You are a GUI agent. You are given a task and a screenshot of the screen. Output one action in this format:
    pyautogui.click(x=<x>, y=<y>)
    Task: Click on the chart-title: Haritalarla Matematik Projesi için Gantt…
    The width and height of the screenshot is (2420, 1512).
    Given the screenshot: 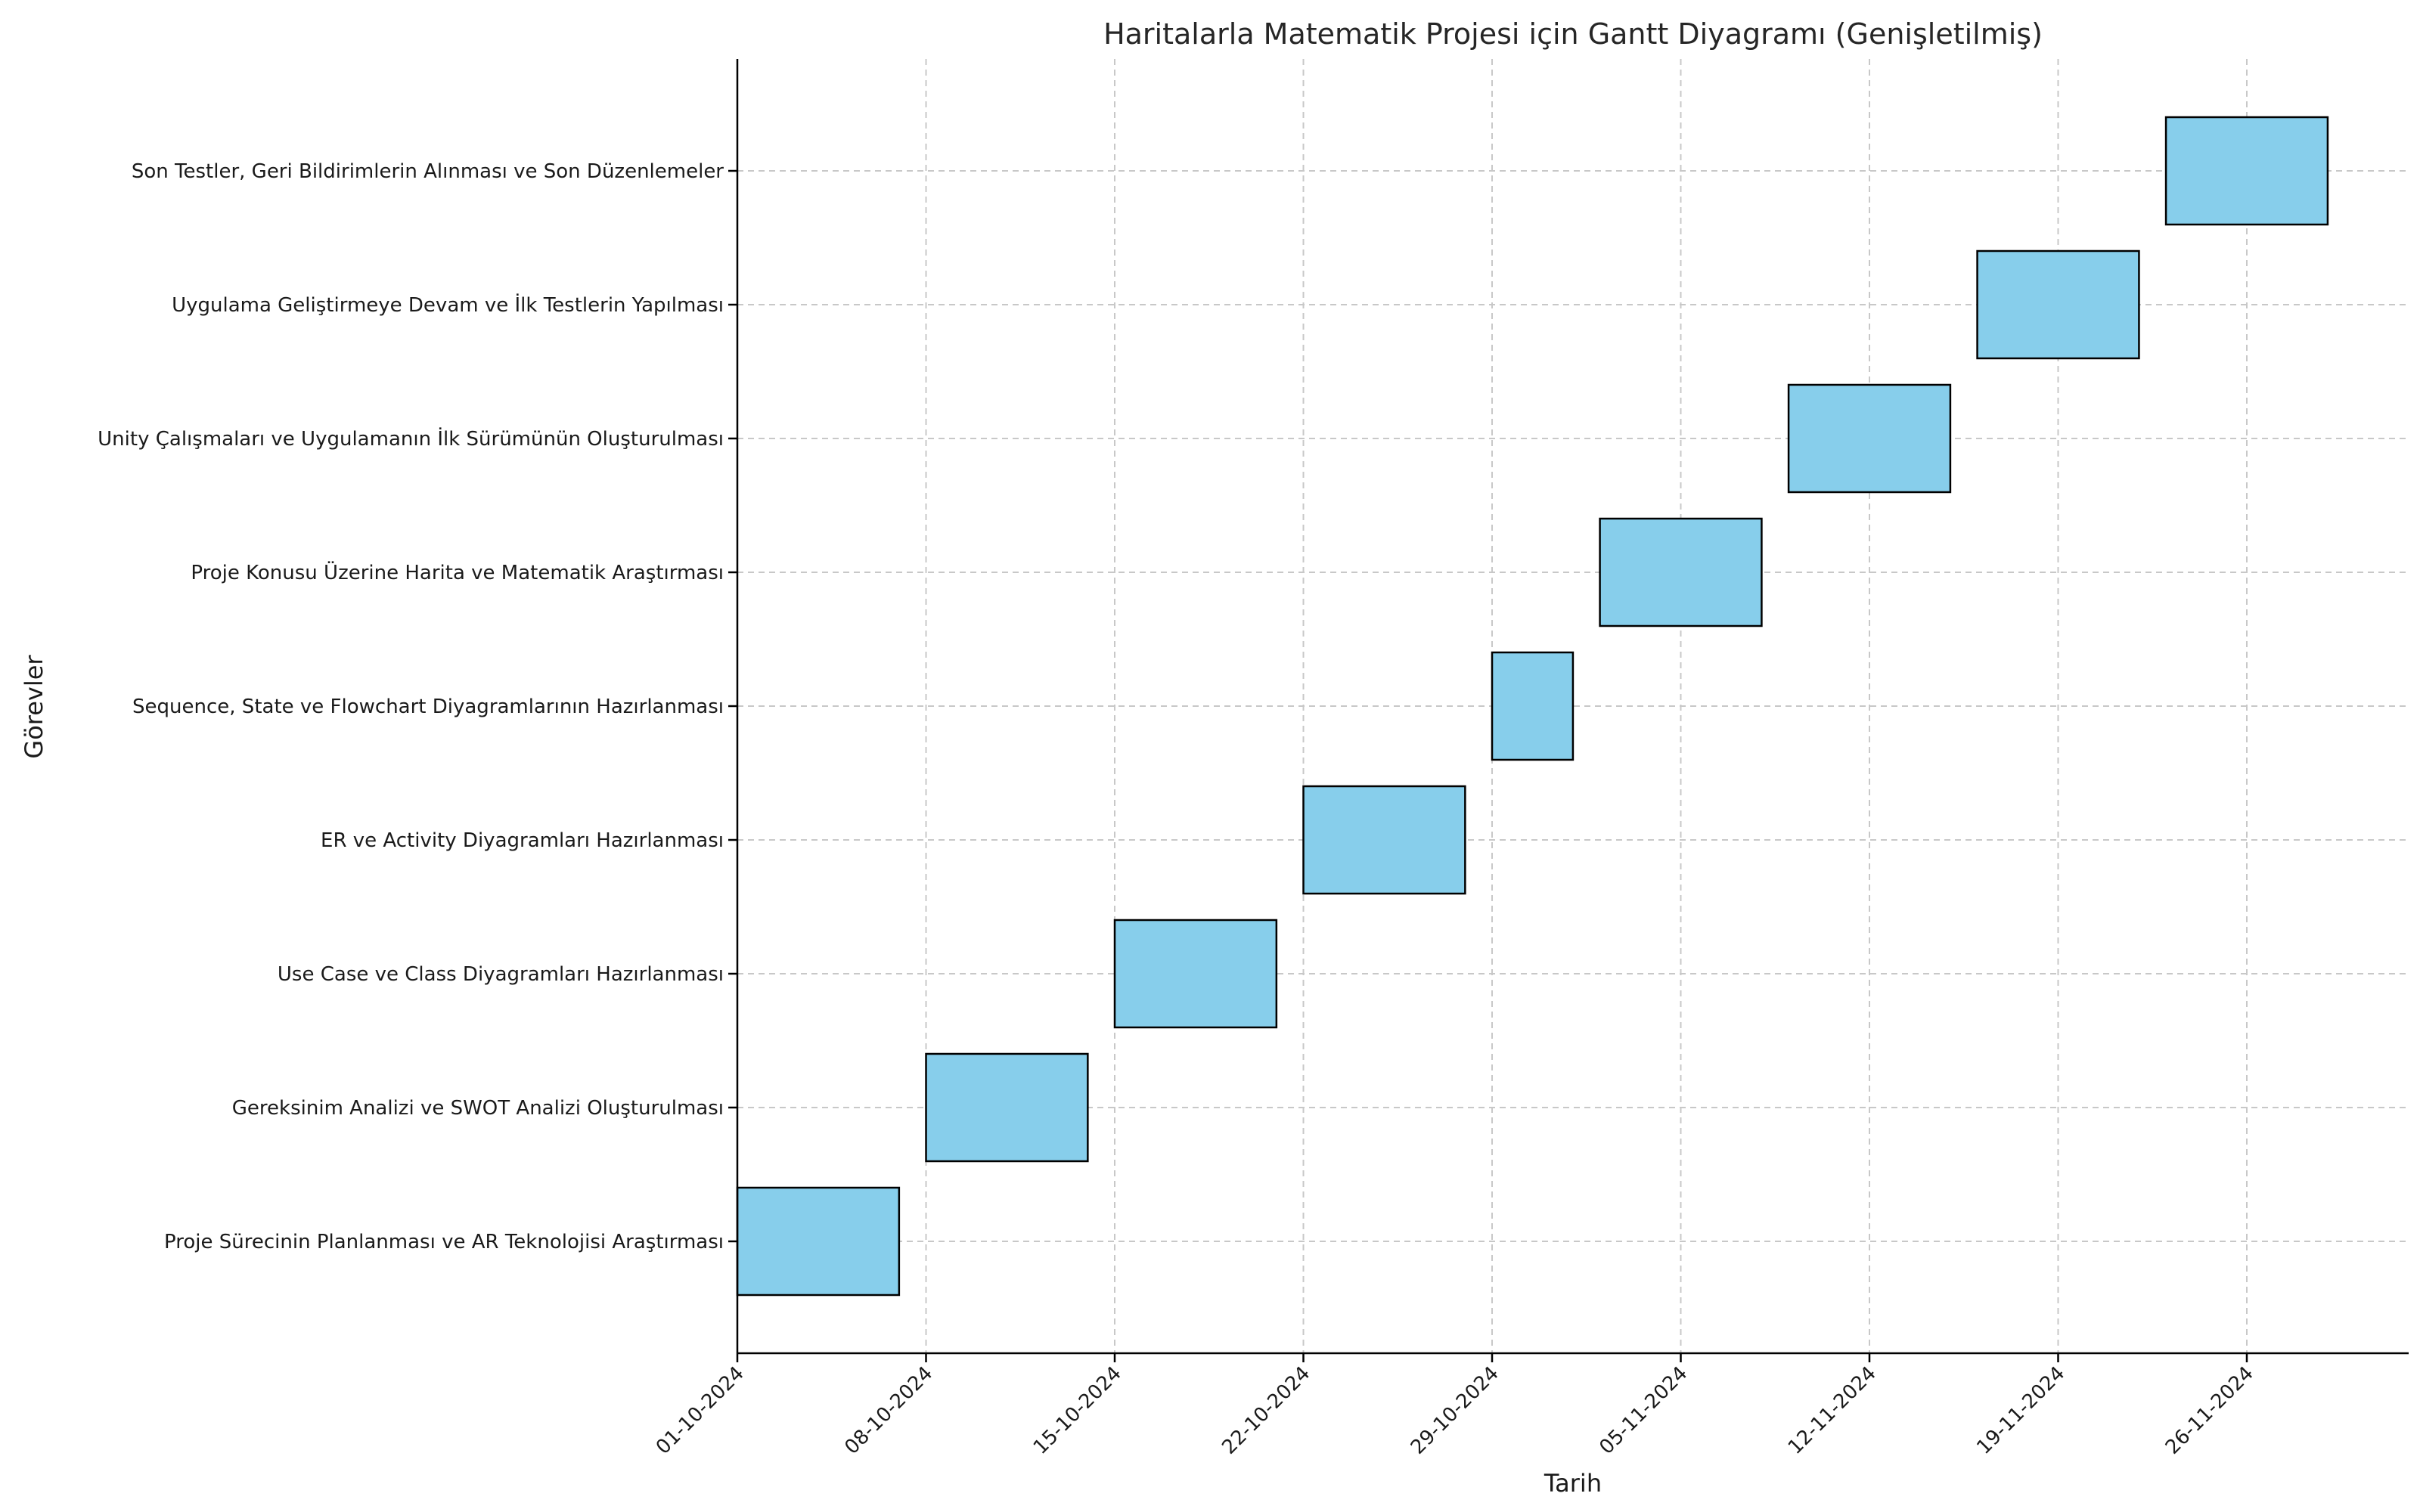 What is the action you would take?
    pyautogui.click(x=1573, y=34)
    